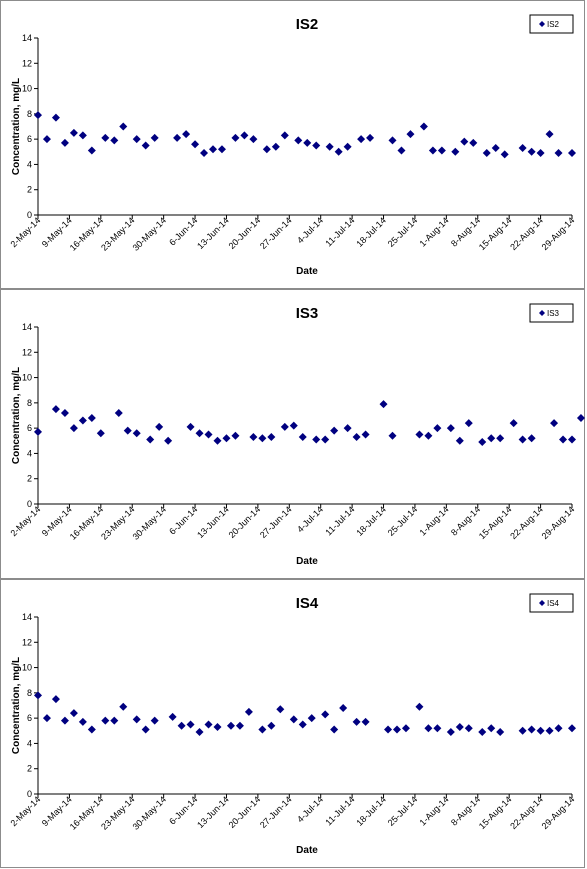 The height and width of the screenshot is (869, 587). I want to click on x-tick-label: 15-Aug-14, so click(495, 233).